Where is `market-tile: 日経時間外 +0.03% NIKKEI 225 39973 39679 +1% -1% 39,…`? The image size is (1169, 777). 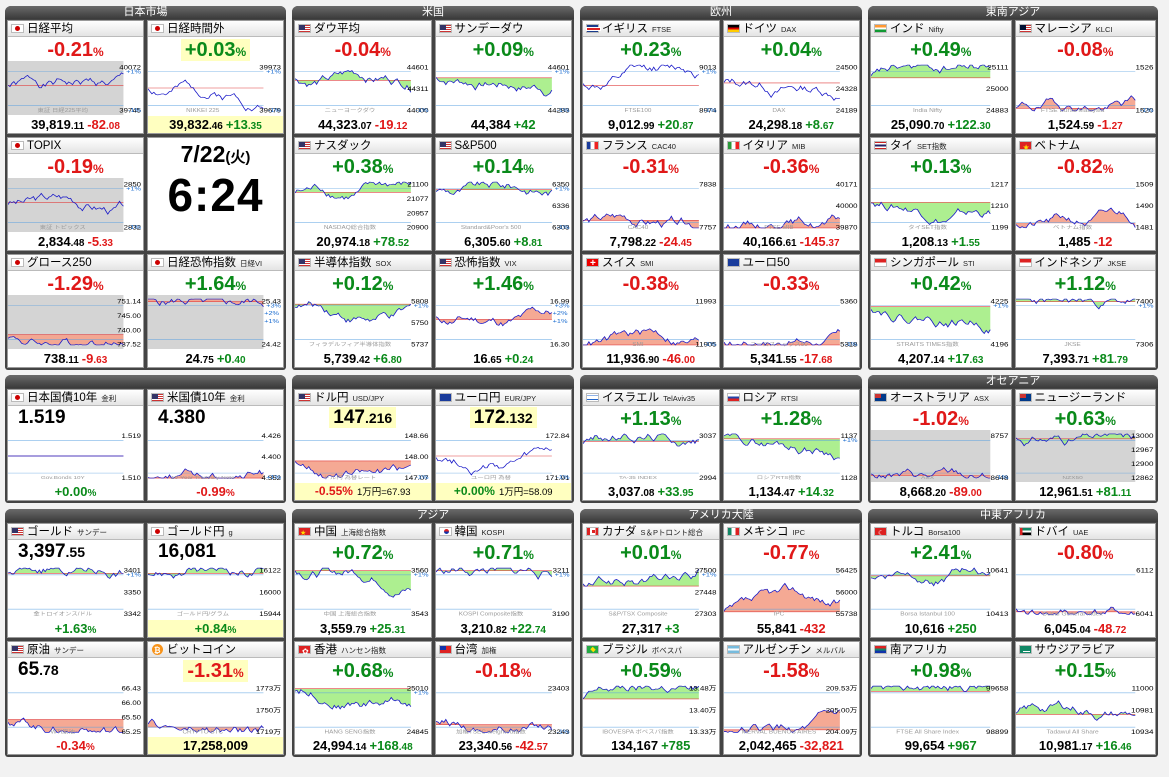
market-tile: 日経時間外 +0.03% NIKKEI 225 39973 39679 +1% -1% 39,… is located at coordinates (215, 77).